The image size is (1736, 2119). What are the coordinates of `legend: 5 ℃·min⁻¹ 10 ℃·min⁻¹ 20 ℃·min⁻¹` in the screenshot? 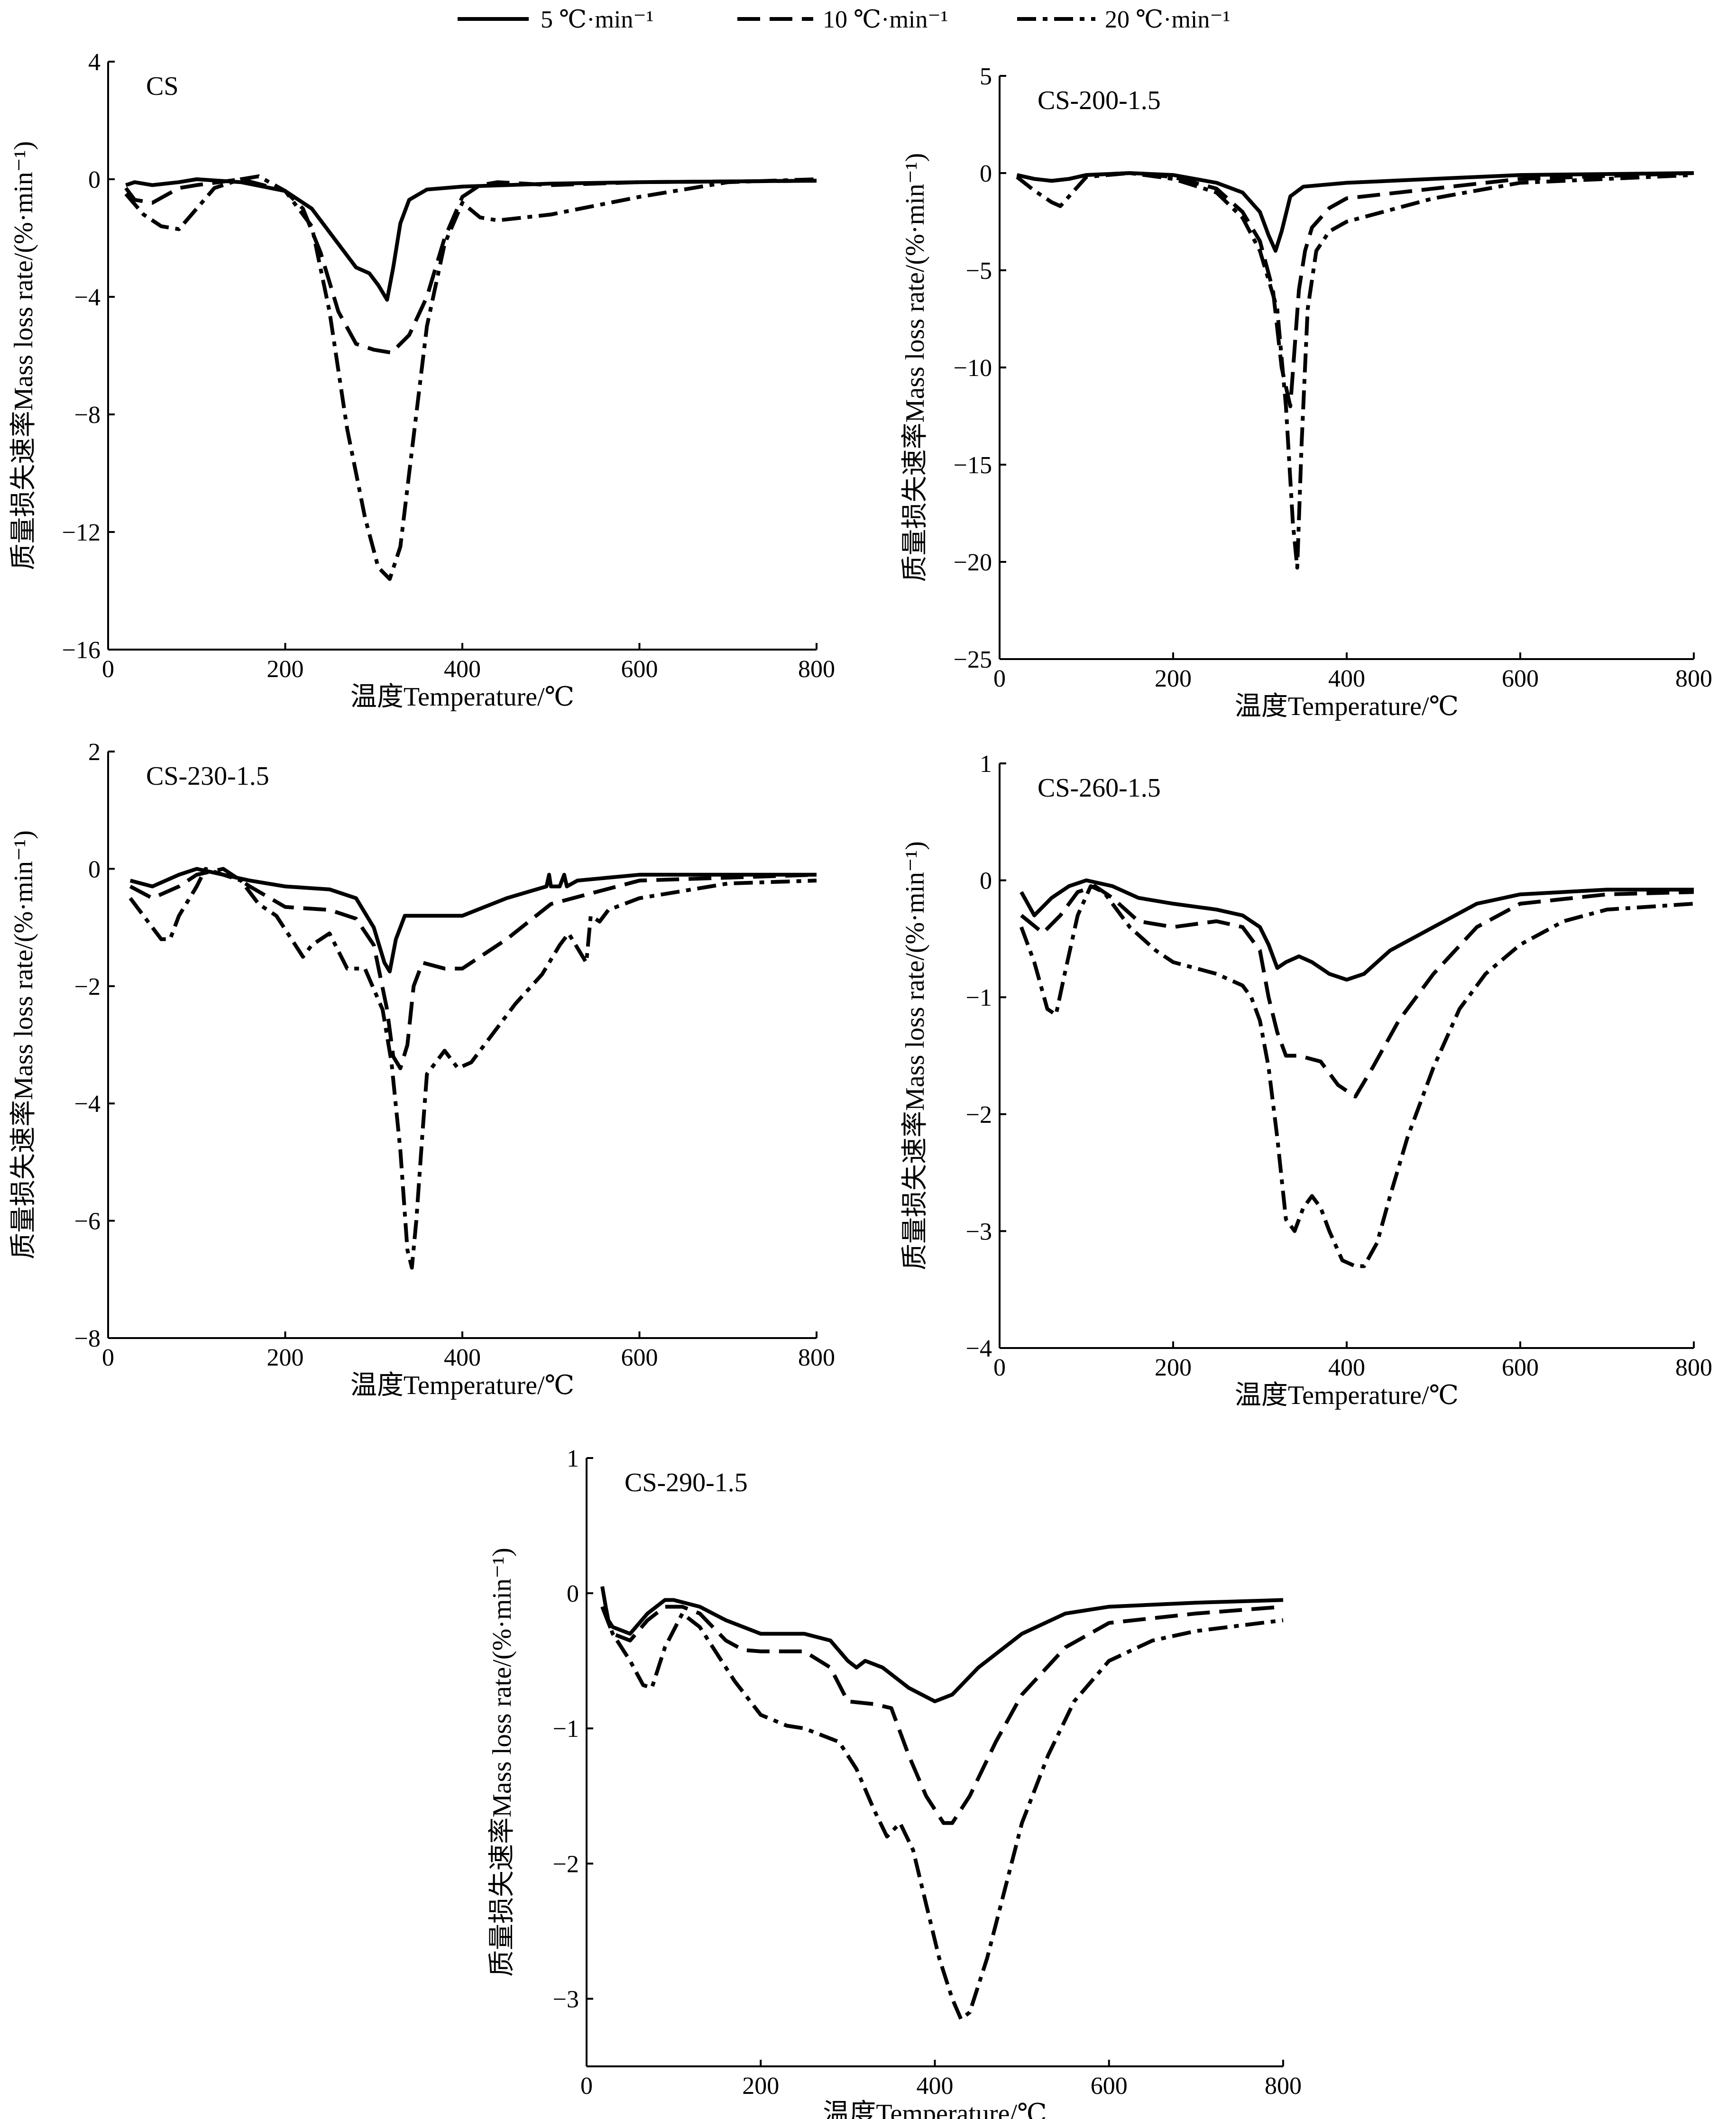 It's located at (844, 19).